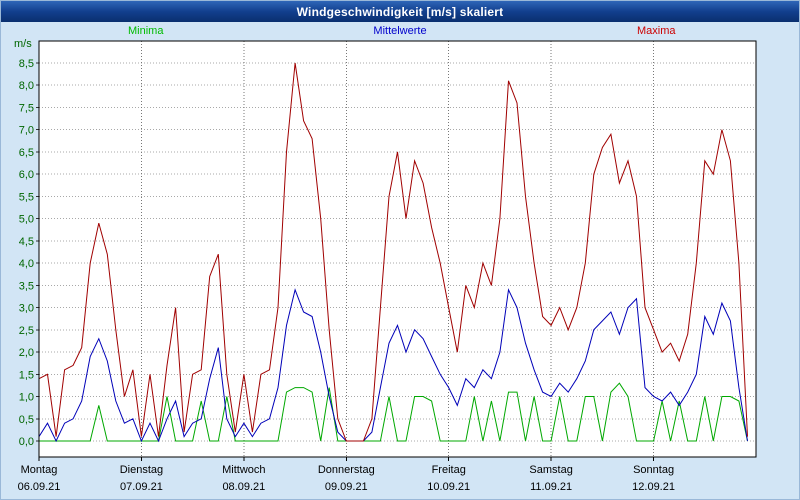 This screenshot has height=500, width=800. Describe the element at coordinates (346, 470) in the screenshot. I see `day-name-label: Donnerstag` at that location.